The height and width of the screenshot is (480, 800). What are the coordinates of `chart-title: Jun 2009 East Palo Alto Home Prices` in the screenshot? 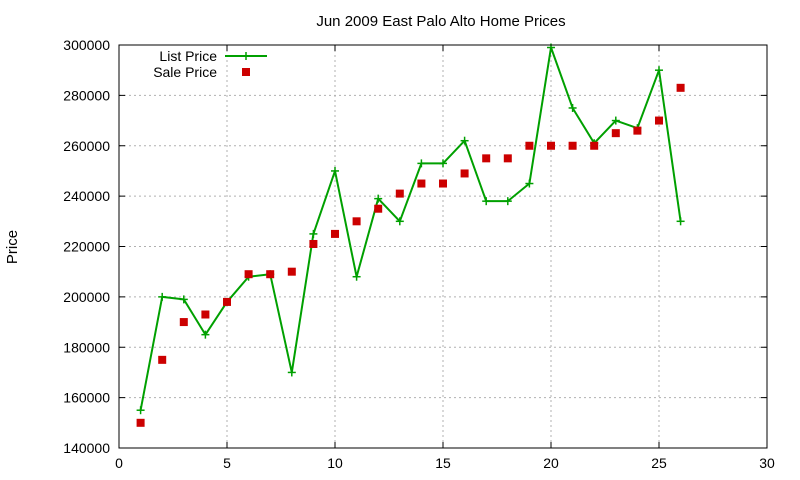 It's located at (440, 21).